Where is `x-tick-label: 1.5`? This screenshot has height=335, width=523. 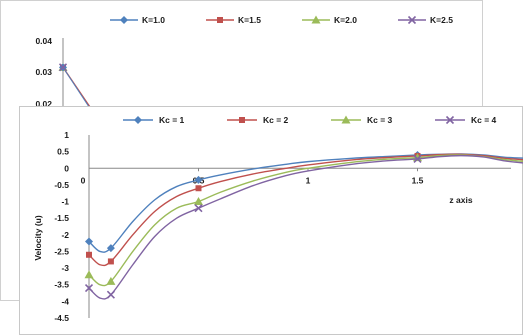
x-tick-label: 1.5 is located at coordinates (418, 180).